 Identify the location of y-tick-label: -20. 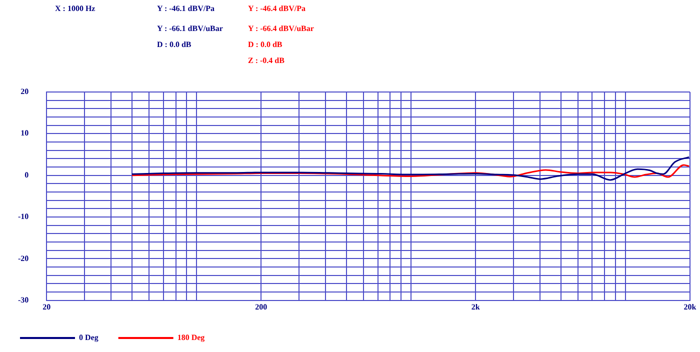
(23, 258).